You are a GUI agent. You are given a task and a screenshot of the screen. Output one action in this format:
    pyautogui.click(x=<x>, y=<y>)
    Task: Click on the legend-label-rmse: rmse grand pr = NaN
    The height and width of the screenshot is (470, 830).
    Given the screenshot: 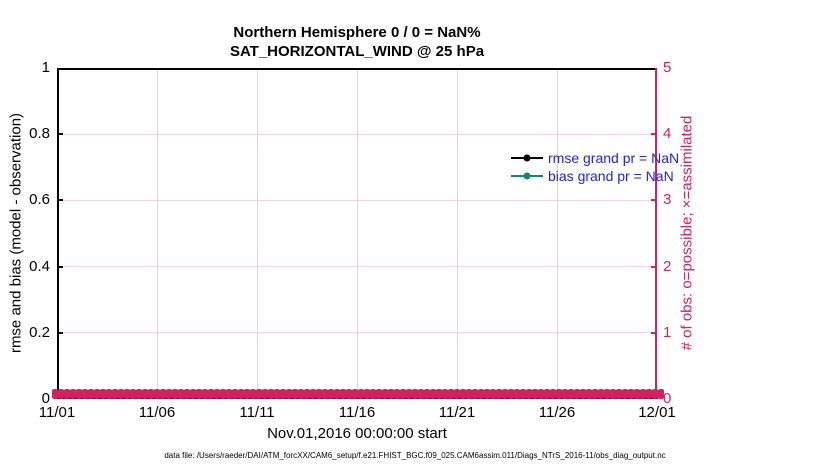 What is the action you would take?
    pyautogui.click(x=614, y=158)
    